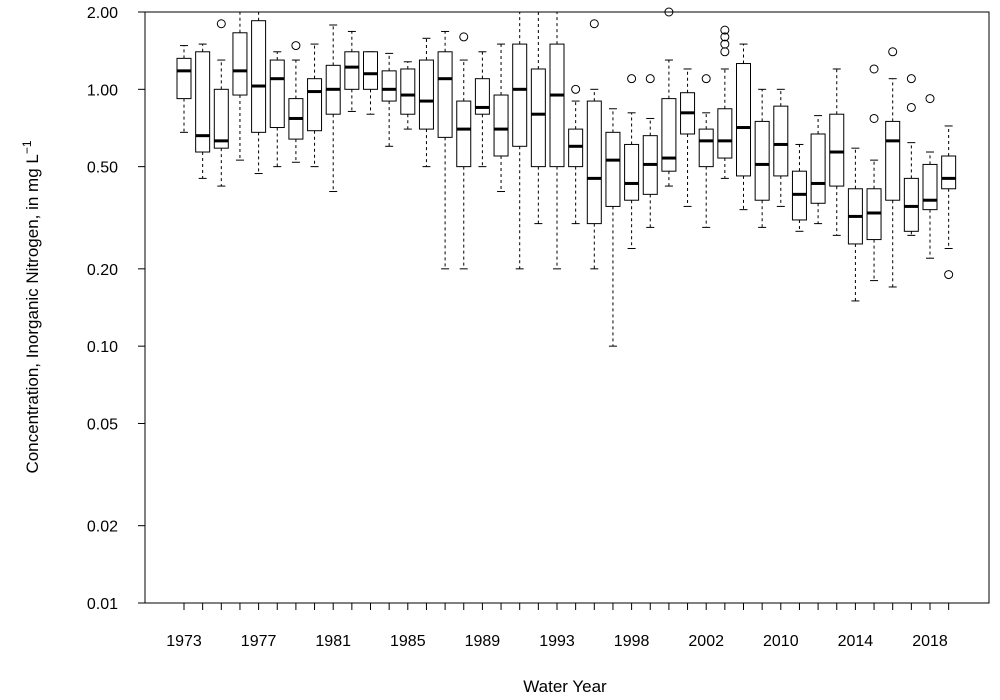 Image resolution: width=1000 pixels, height=700 pixels. I want to click on y-tick-label: 0.10, so click(102, 347).